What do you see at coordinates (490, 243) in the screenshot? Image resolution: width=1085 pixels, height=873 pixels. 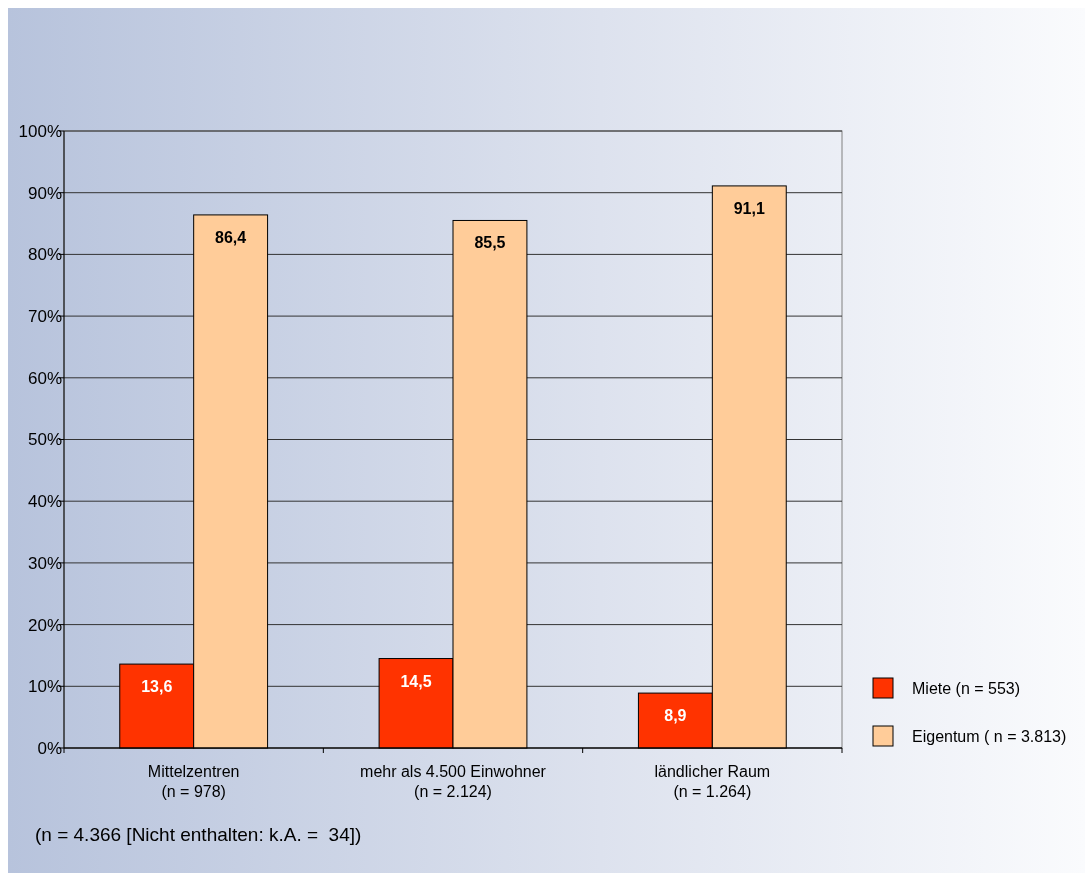 I see `data-label: 85,5` at bounding box center [490, 243].